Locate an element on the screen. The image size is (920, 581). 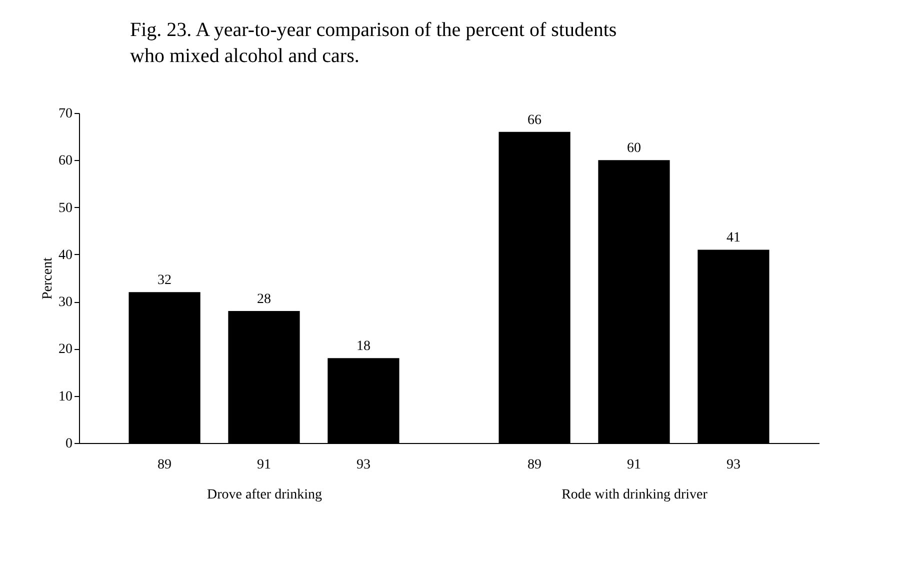
data-label: 18 is located at coordinates (363, 346).